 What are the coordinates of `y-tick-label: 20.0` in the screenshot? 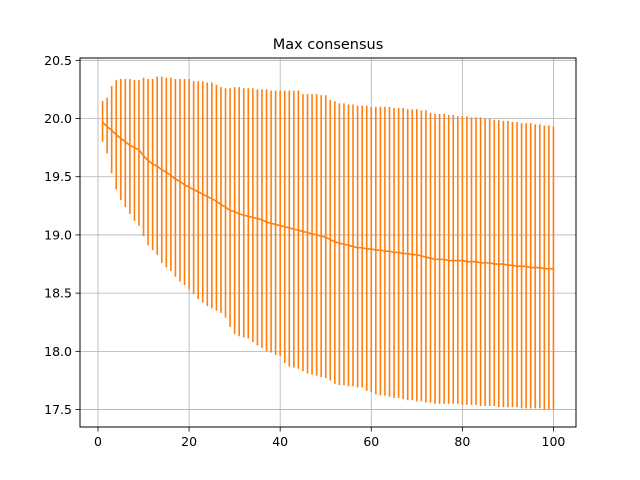 It's located at (58, 118).